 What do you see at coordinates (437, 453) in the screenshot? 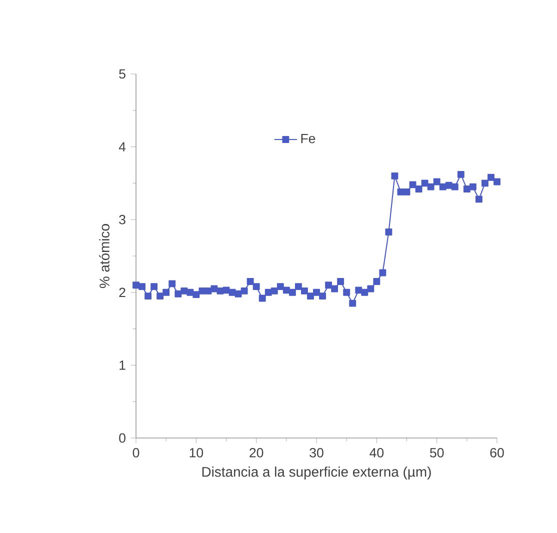
I see `x-tick-label: 50` at bounding box center [437, 453].